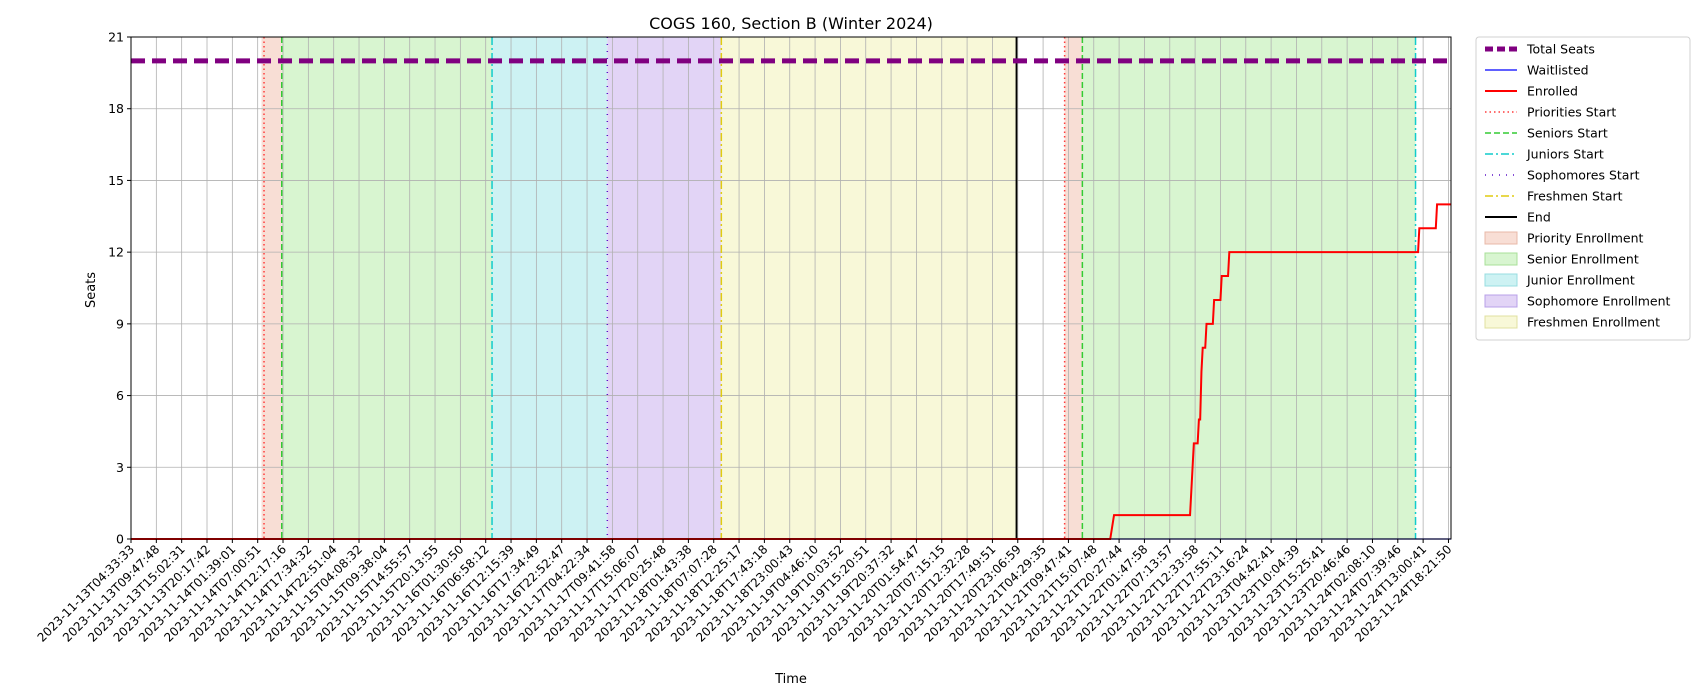 The width and height of the screenshot is (1700, 700). I want to click on y-tick-label: 0, so click(120, 539).